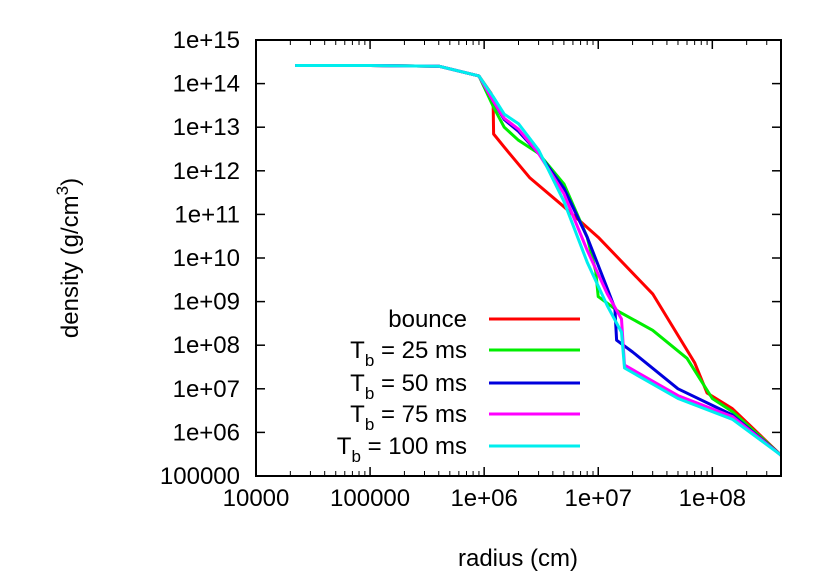 The image size is (830, 581). What do you see at coordinates (598, 498) in the screenshot?
I see `x-tick-label: 1e+07` at bounding box center [598, 498].